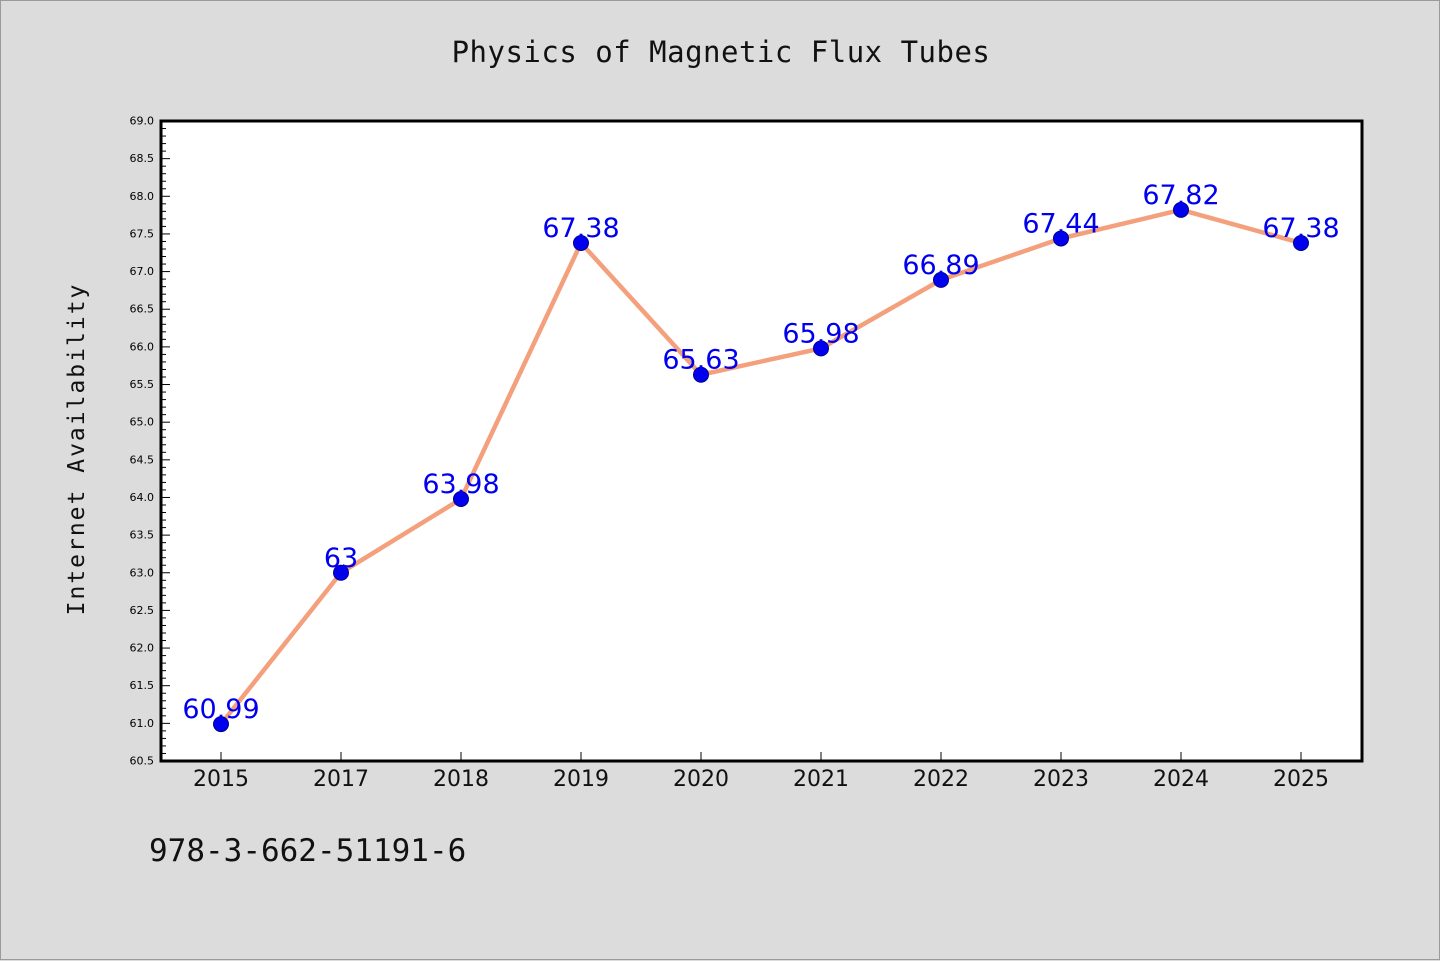 This screenshot has height=961, width=1440. Describe the element at coordinates (820, 333) in the screenshot. I see `data-label: 65.98` at that location.